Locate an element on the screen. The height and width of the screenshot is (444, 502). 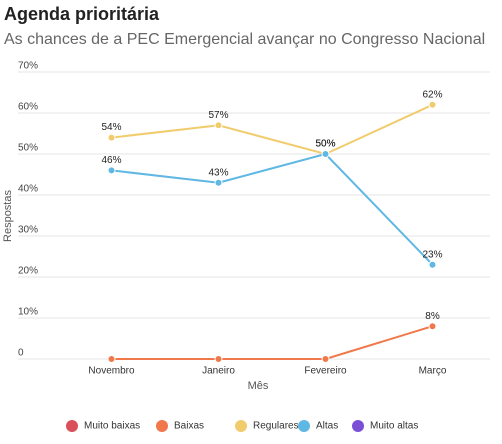
data-label: 43% is located at coordinates (218, 172).